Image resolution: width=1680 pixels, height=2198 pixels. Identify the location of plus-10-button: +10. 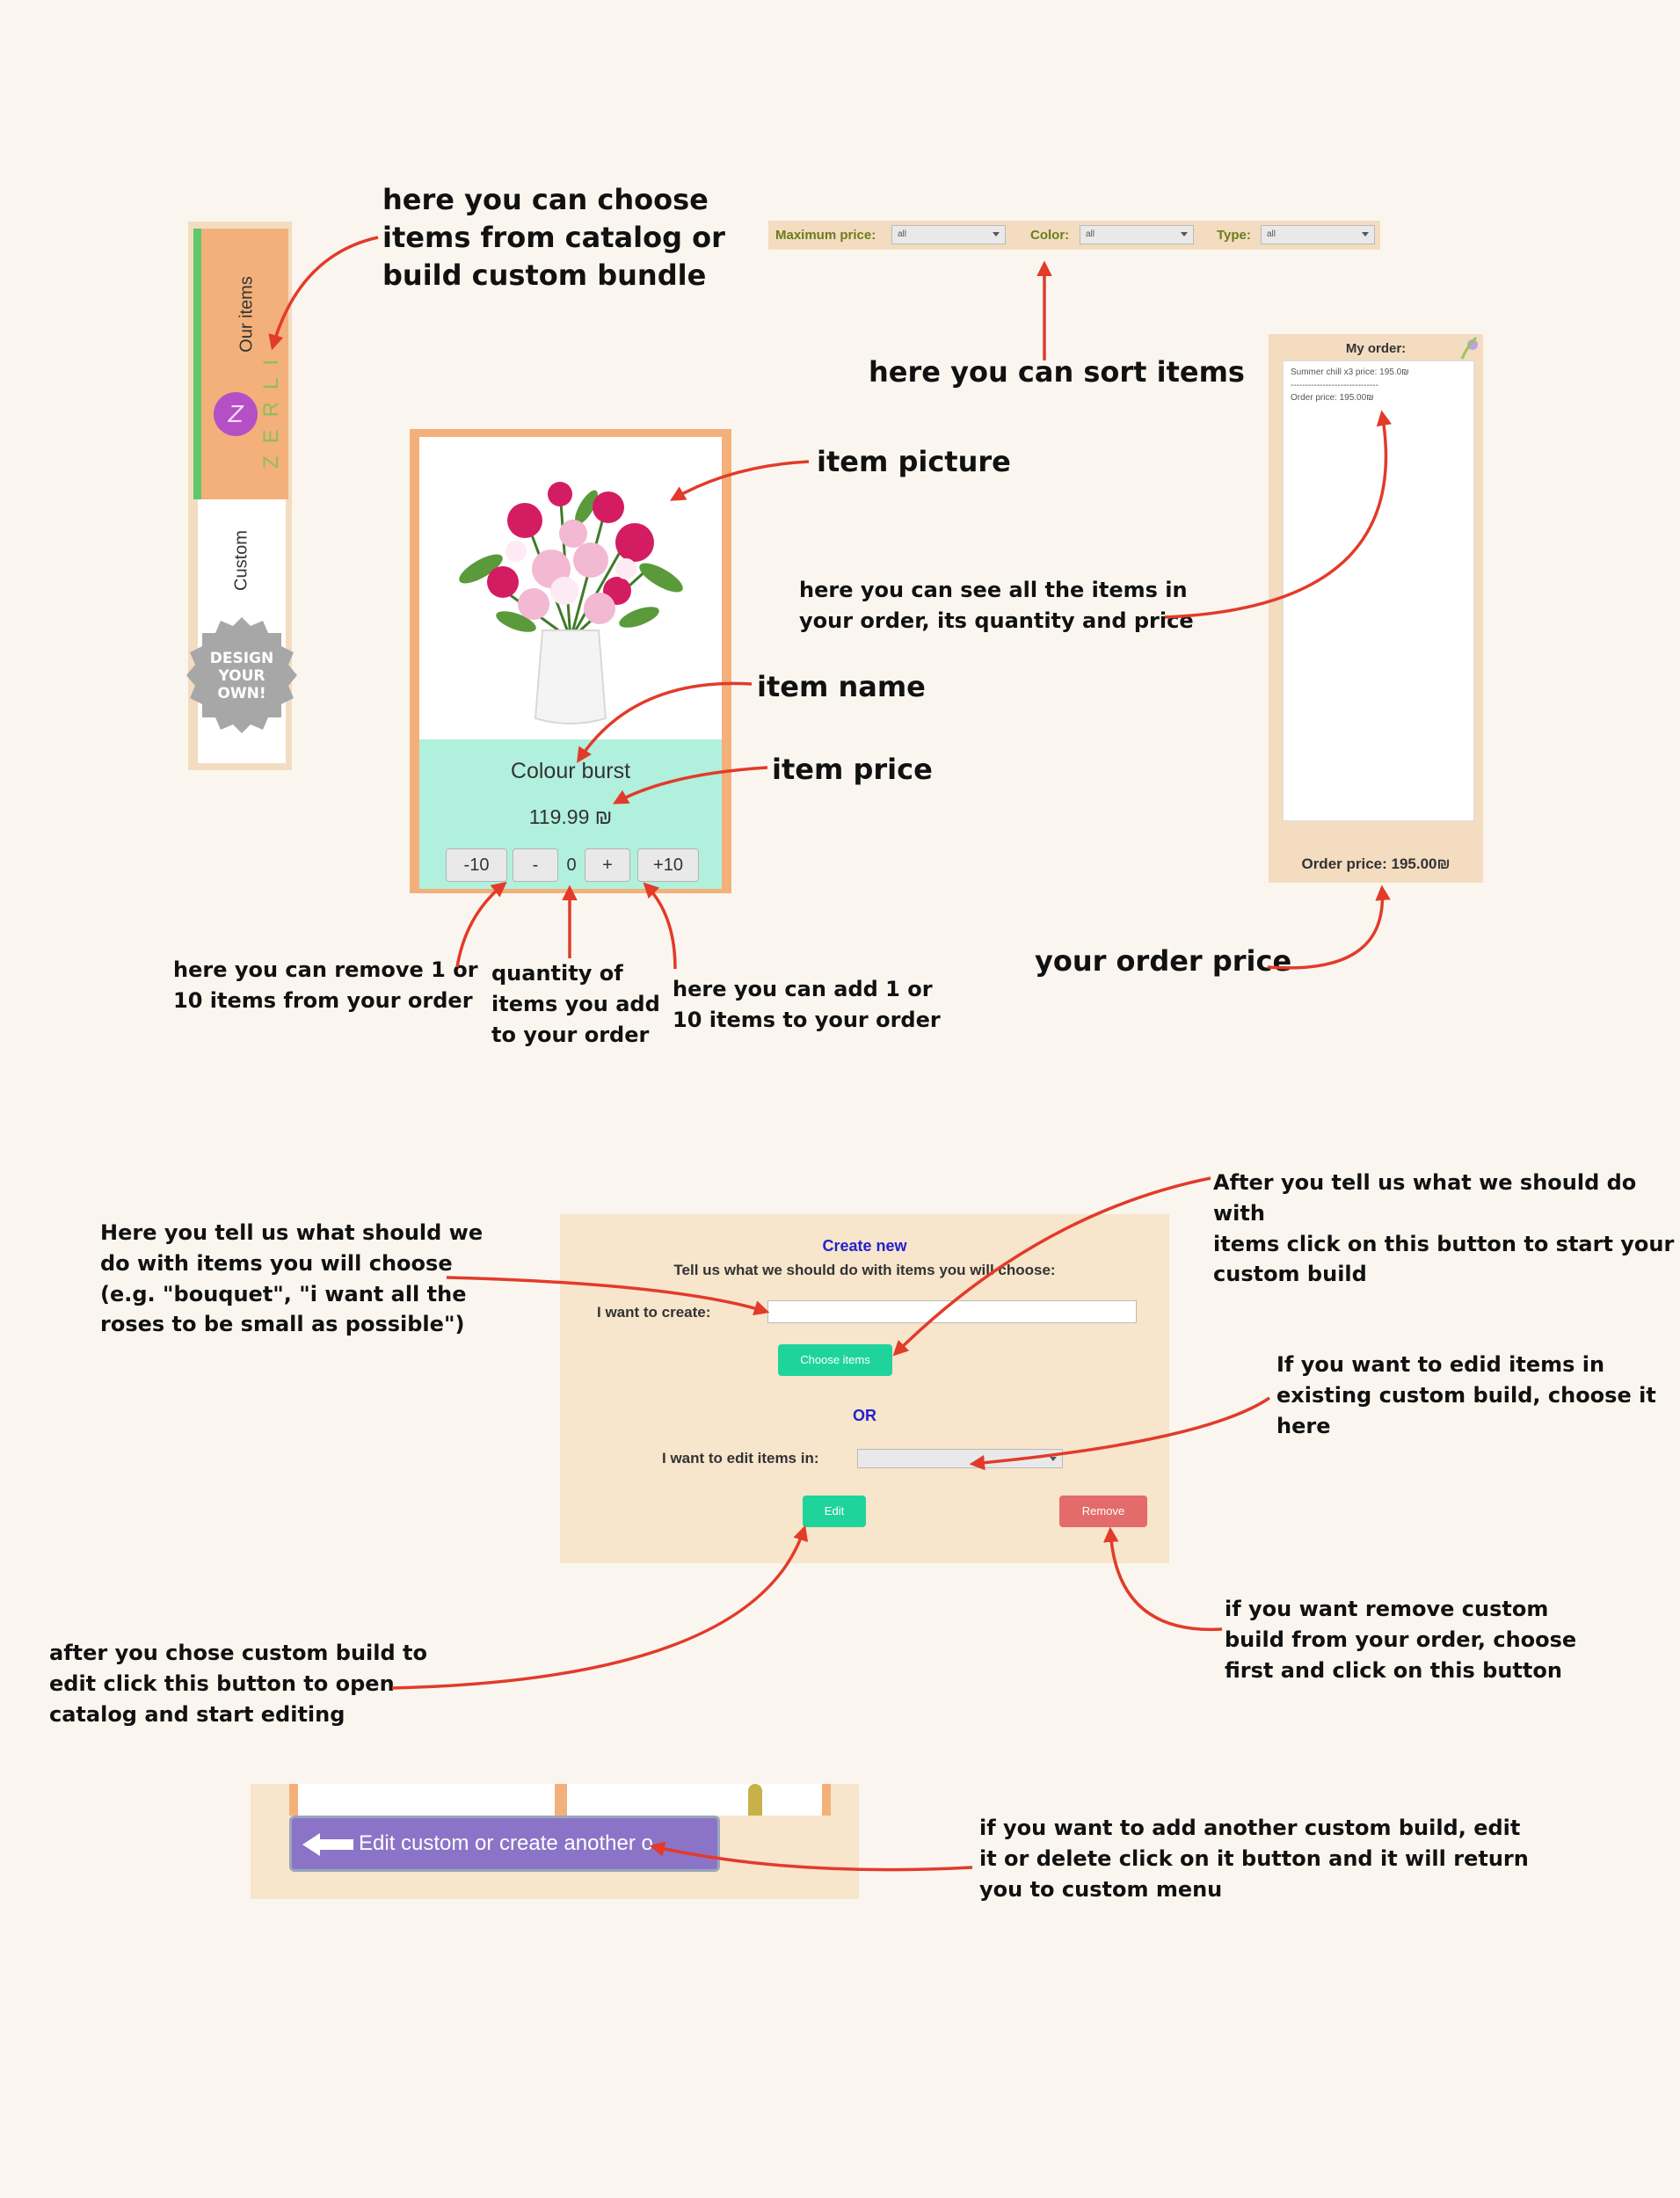
(668, 865).